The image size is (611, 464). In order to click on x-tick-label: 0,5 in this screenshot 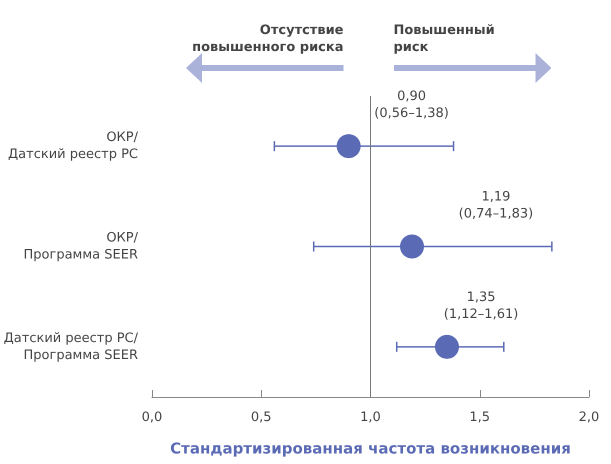, I will do `click(261, 417)`.